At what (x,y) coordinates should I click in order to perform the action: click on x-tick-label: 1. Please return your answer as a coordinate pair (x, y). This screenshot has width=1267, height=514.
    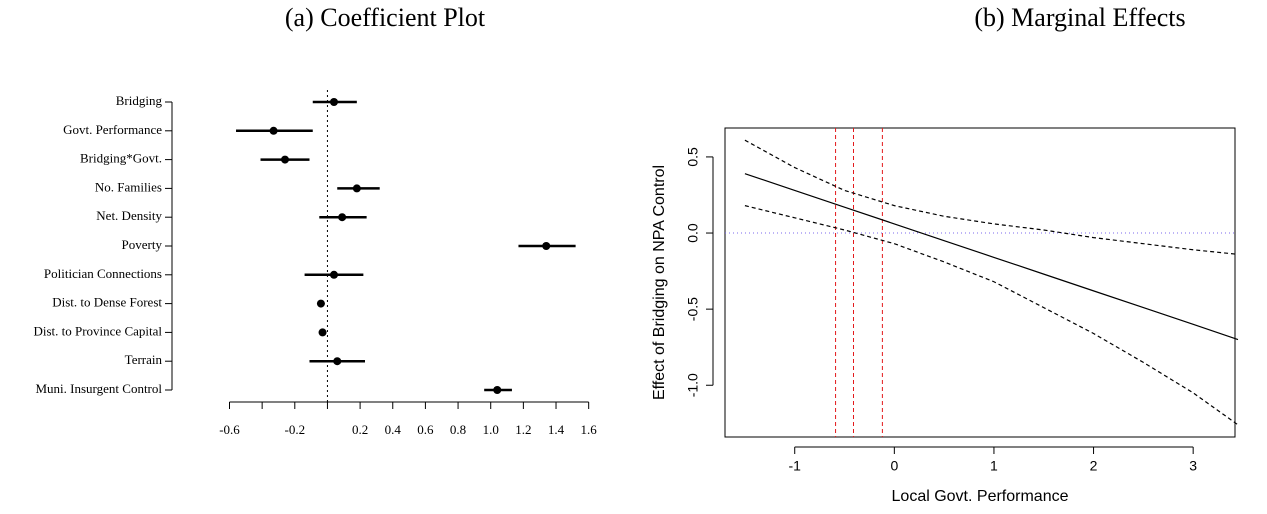
    Looking at the image, I should click on (994, 466).